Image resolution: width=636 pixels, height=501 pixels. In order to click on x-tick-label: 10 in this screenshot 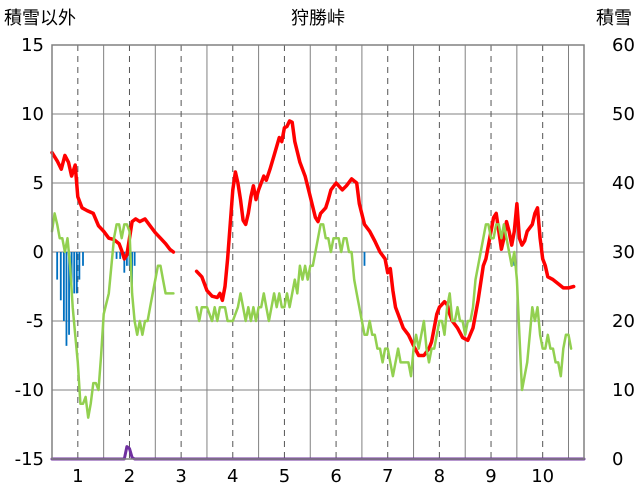, I will do `click(542, 476)`.